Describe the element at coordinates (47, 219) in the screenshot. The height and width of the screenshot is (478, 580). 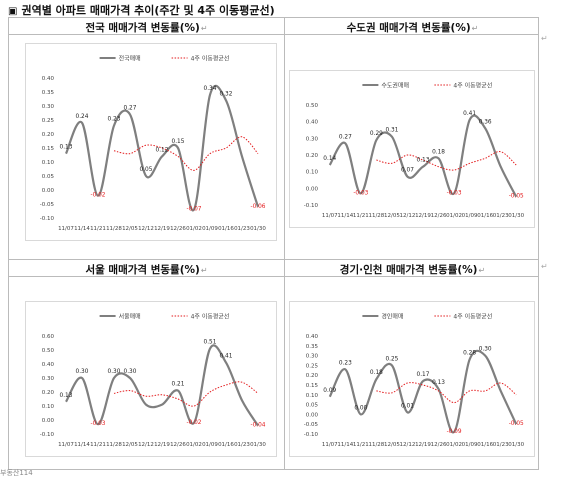
I see `y-tick-label: -0.10` at that location.